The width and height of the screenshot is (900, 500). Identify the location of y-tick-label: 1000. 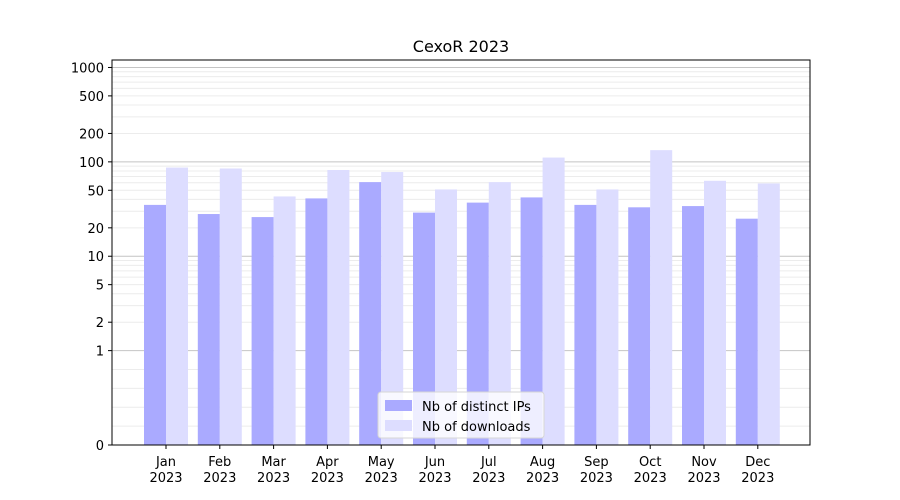
(87, 68).